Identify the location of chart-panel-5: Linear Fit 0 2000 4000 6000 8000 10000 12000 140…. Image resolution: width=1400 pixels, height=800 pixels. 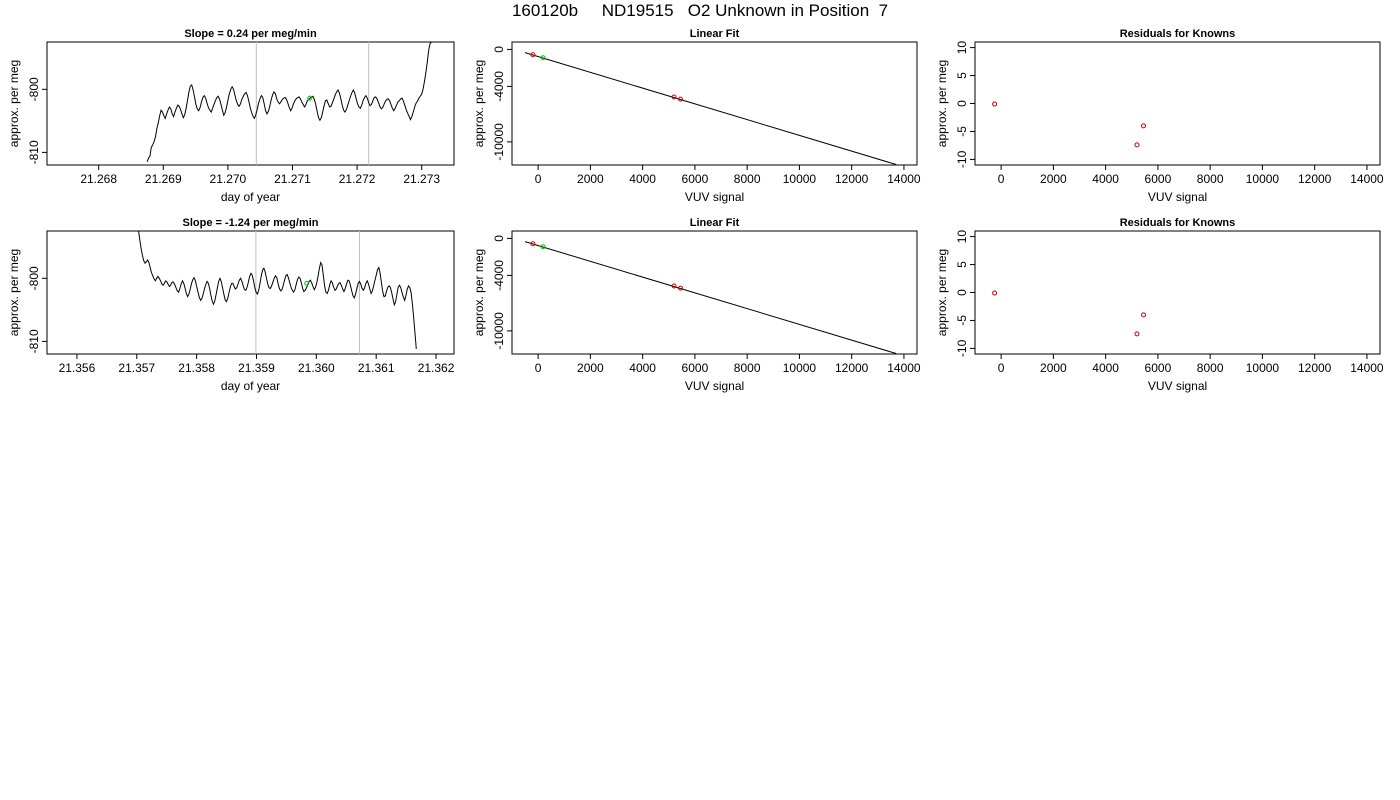
(696, 305).